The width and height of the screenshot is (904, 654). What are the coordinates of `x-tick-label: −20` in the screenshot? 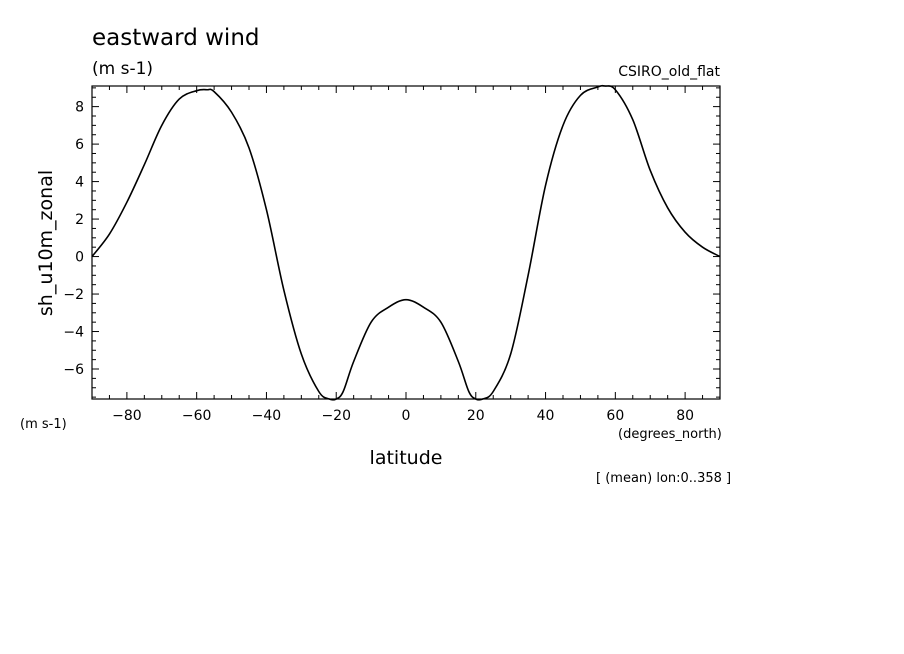 It's located at (336, 416).